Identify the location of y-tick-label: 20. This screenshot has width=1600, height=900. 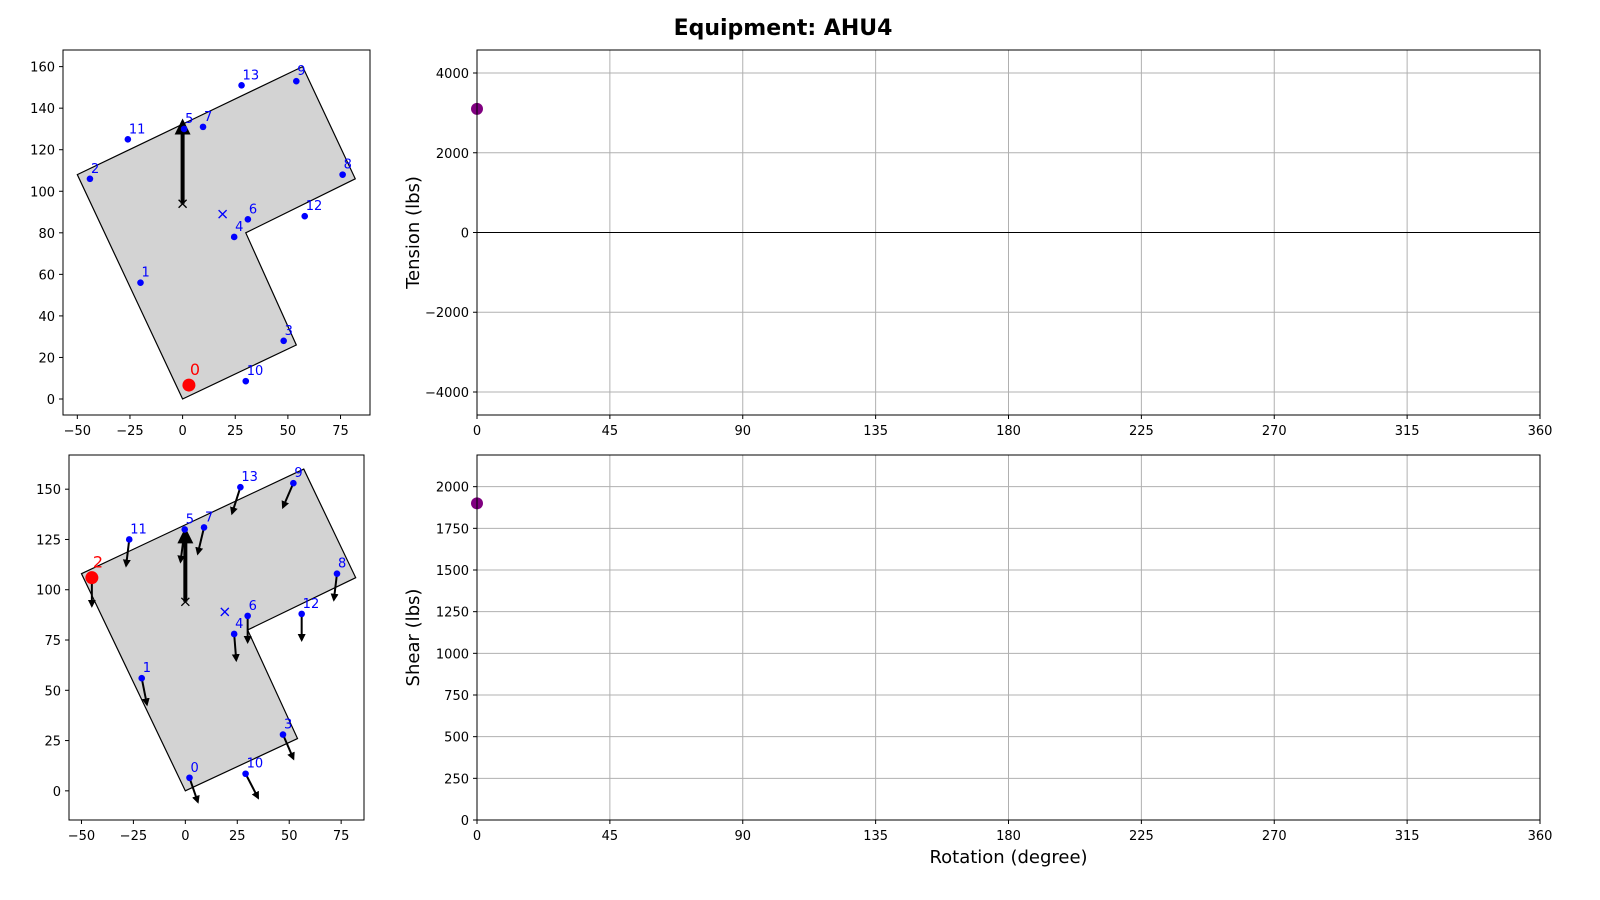
(46, 358).